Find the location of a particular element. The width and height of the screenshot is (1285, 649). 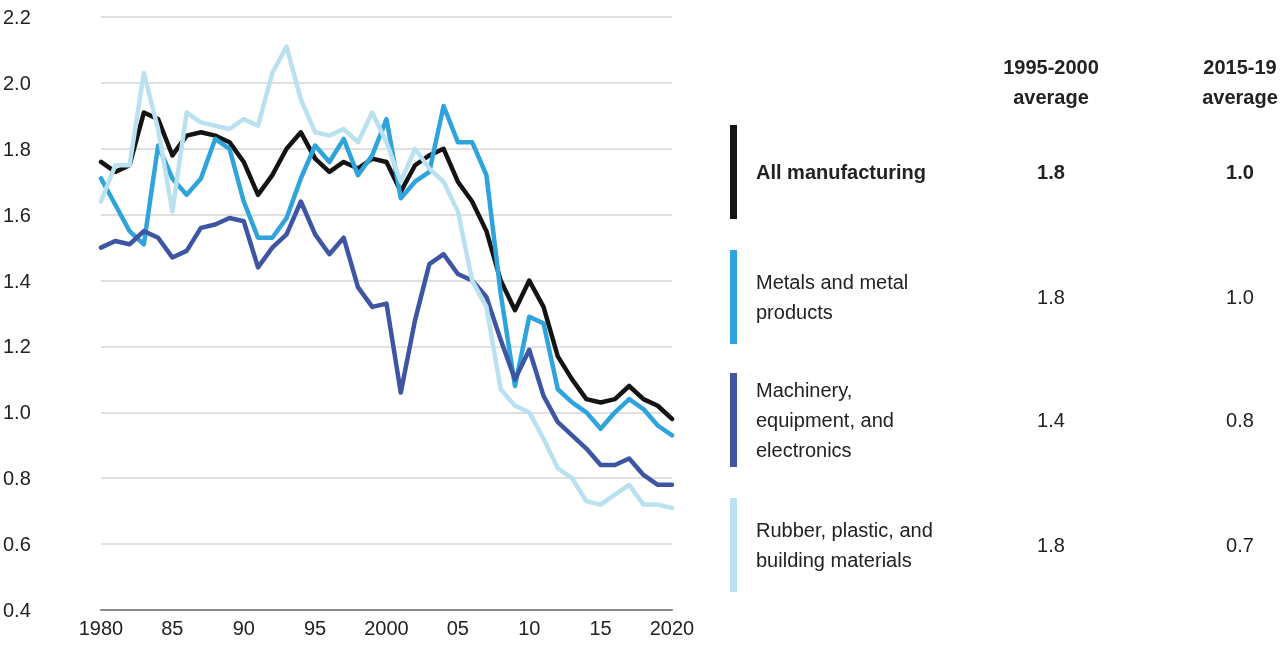

text: Metals and metal products is located at coordinates (833, 297).